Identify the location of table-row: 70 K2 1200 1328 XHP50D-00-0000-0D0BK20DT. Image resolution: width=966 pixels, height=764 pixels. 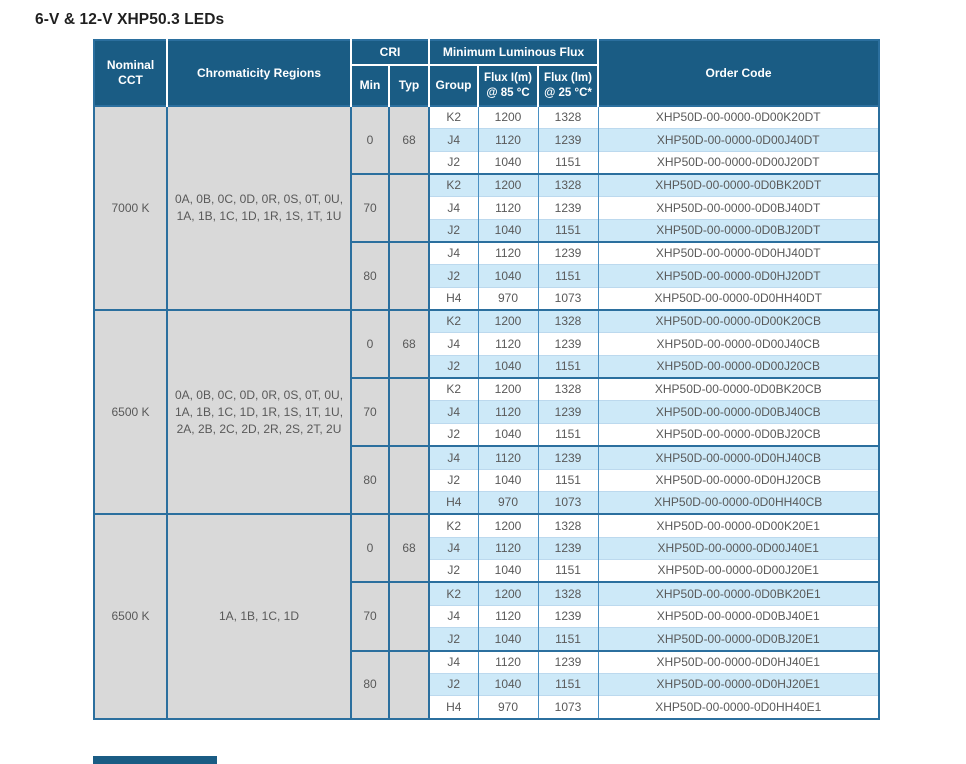
(487, 208).